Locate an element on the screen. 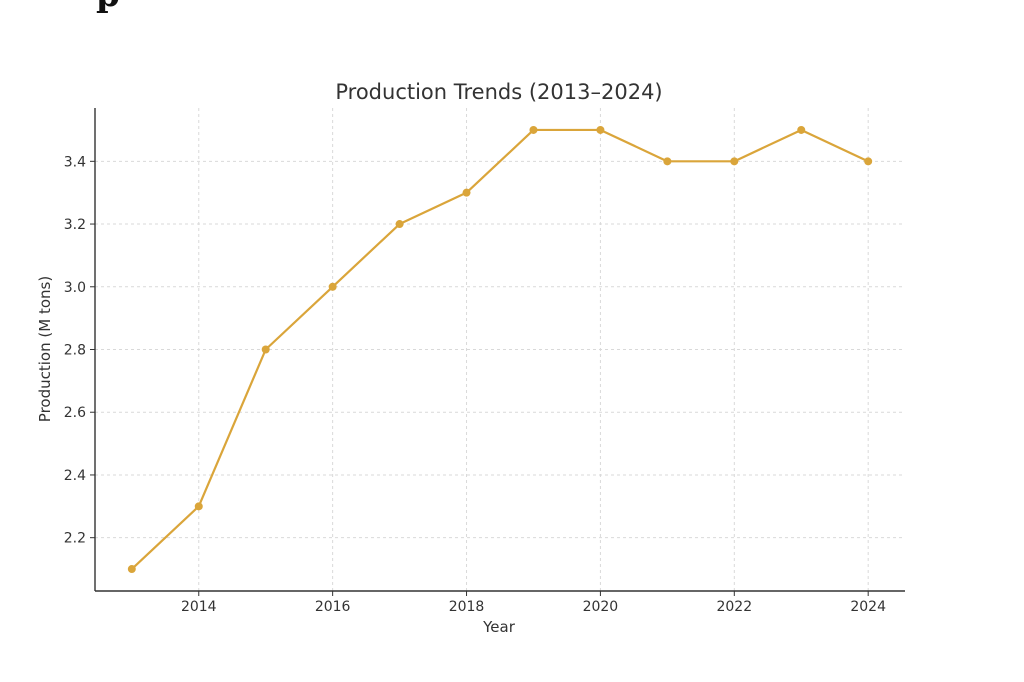 This screenshot has height=682, width=1024. y-tick-label: 3.4 is located at coordinates (75, 162).